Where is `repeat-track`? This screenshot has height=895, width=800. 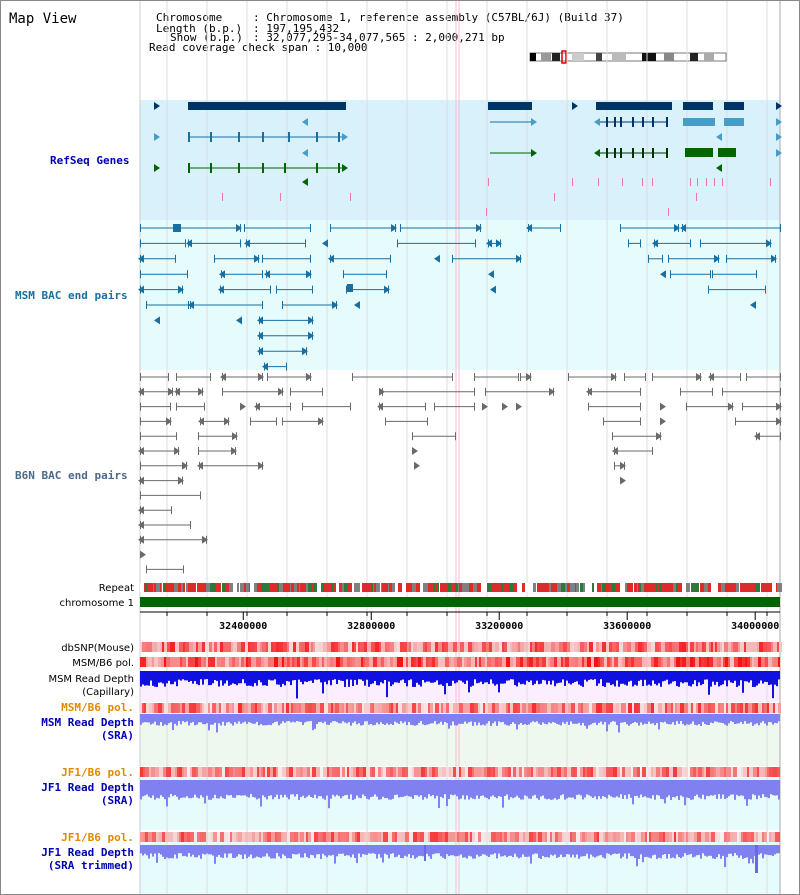
repeat-track is located at coordinates (461, 587).